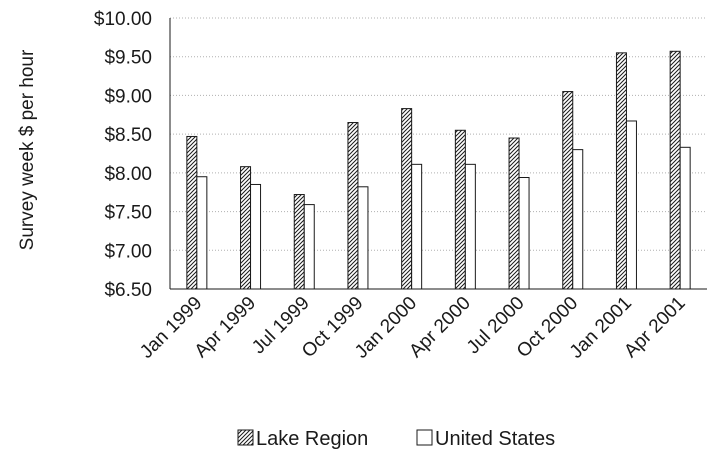 This screenshot has height=454, width=717. I want to click on y-axis-title: Survey week $ per hour, so click(27, 149).